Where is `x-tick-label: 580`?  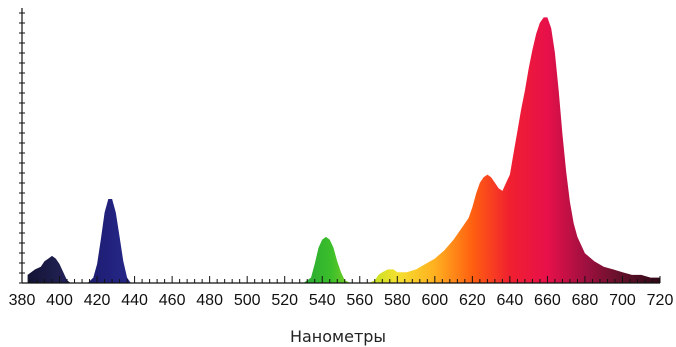
x-tick-label: 580 is located at coordinates (397, 300).